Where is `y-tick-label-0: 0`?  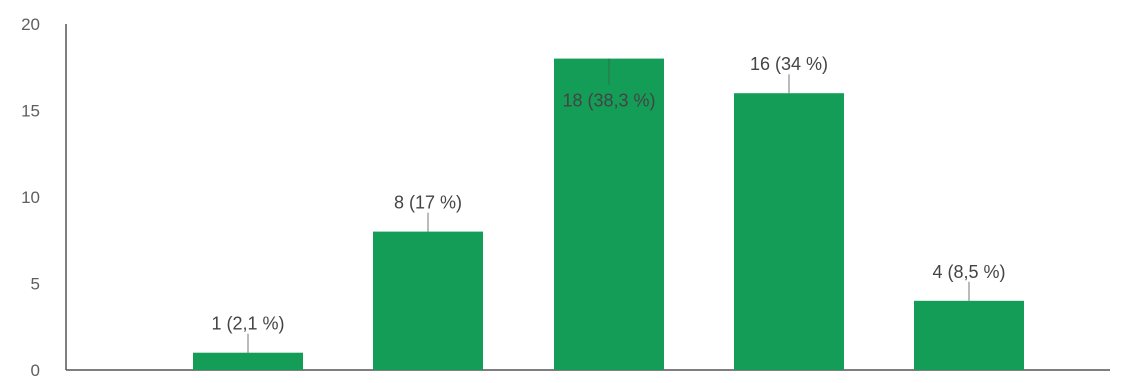
y-tick-label-0: 0 is located at coordinates (35, 370).